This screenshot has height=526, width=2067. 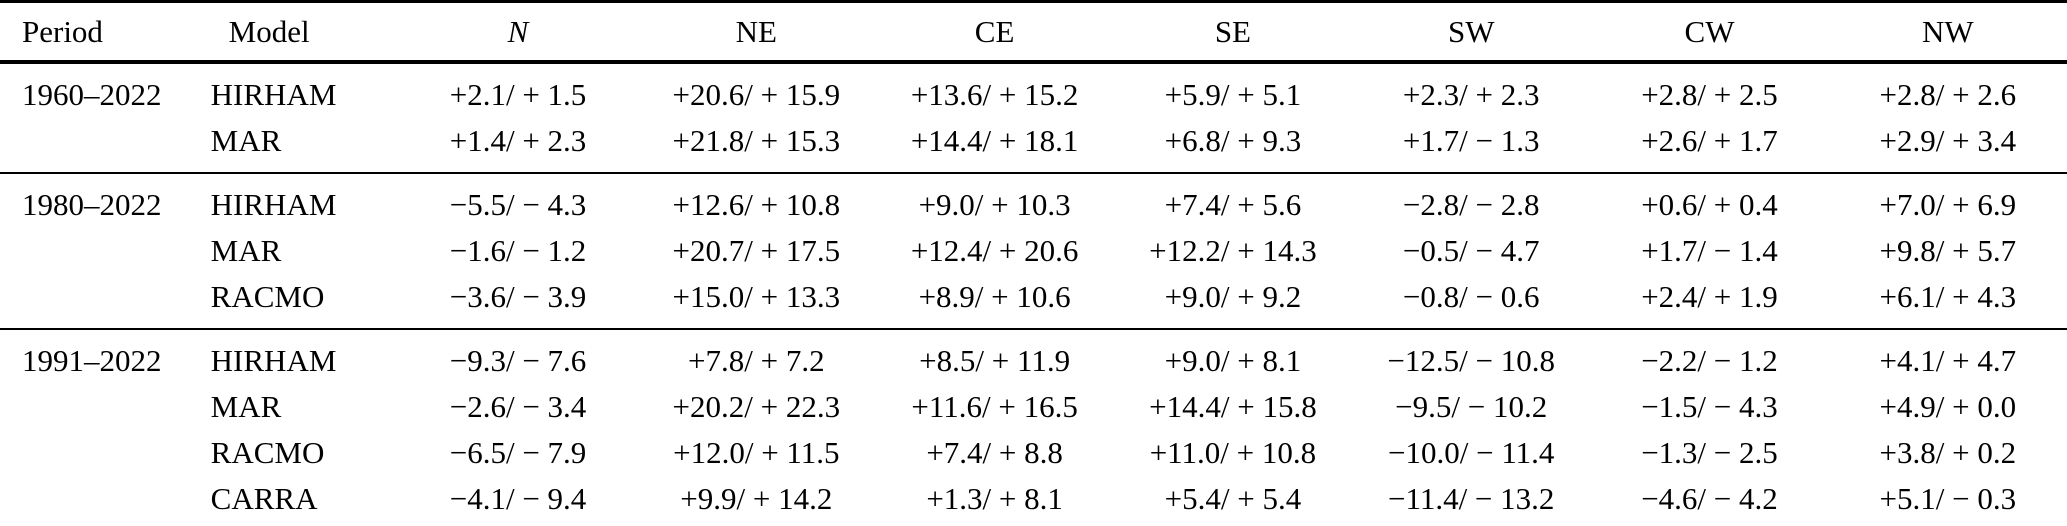 I want to click on value-cell: +12.0/ + 11.5, so click(x=756, y=452).